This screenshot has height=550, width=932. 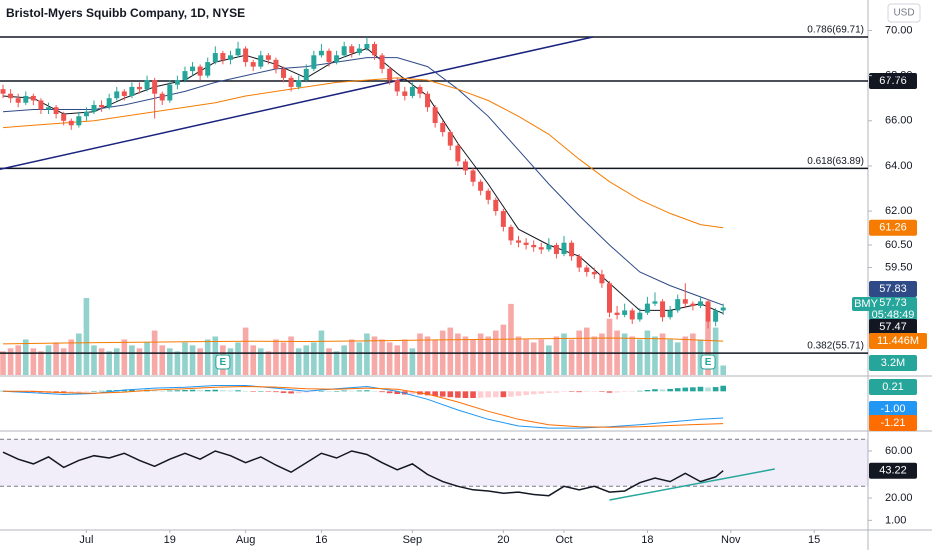 What do you see at coordinates (321, 540) in the screenshot?
I see `x-tick-label: 16` at bounding box center [321, 540].